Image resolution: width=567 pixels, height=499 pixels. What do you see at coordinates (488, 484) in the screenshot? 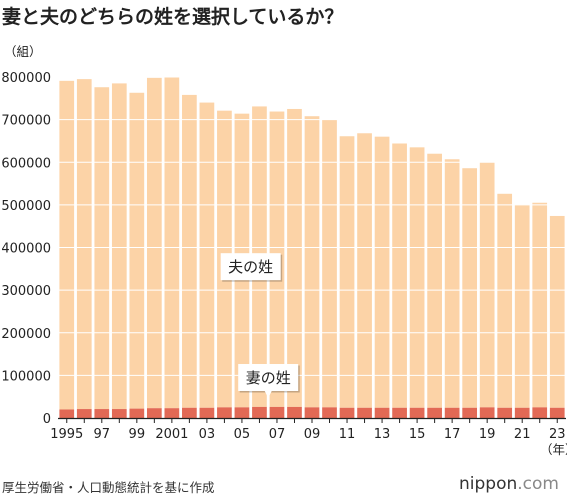
I see `brand-name: nippon` at bounding box center [488, 484].